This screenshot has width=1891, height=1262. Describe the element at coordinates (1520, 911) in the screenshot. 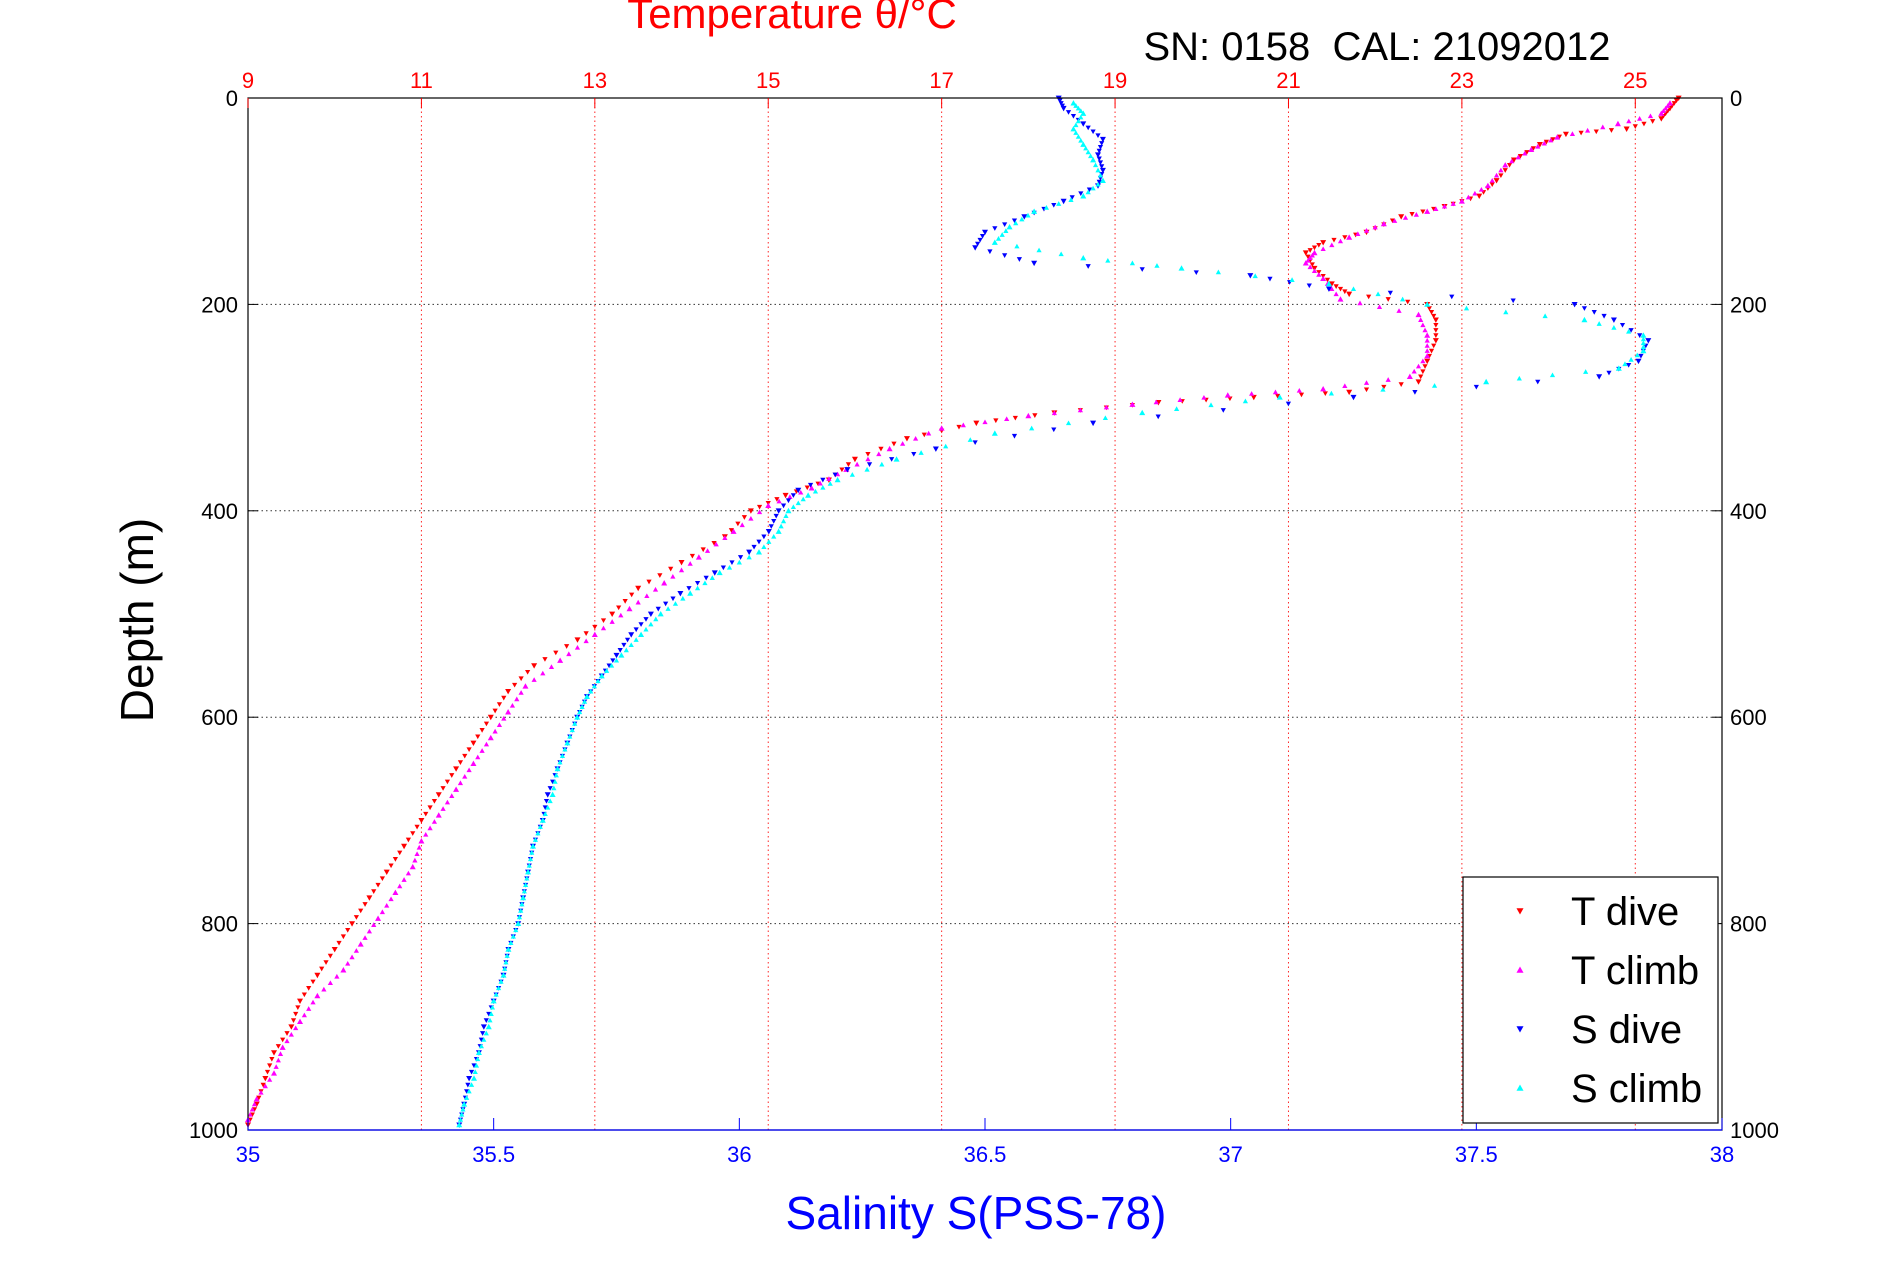

I see `legend-marker` at that location.